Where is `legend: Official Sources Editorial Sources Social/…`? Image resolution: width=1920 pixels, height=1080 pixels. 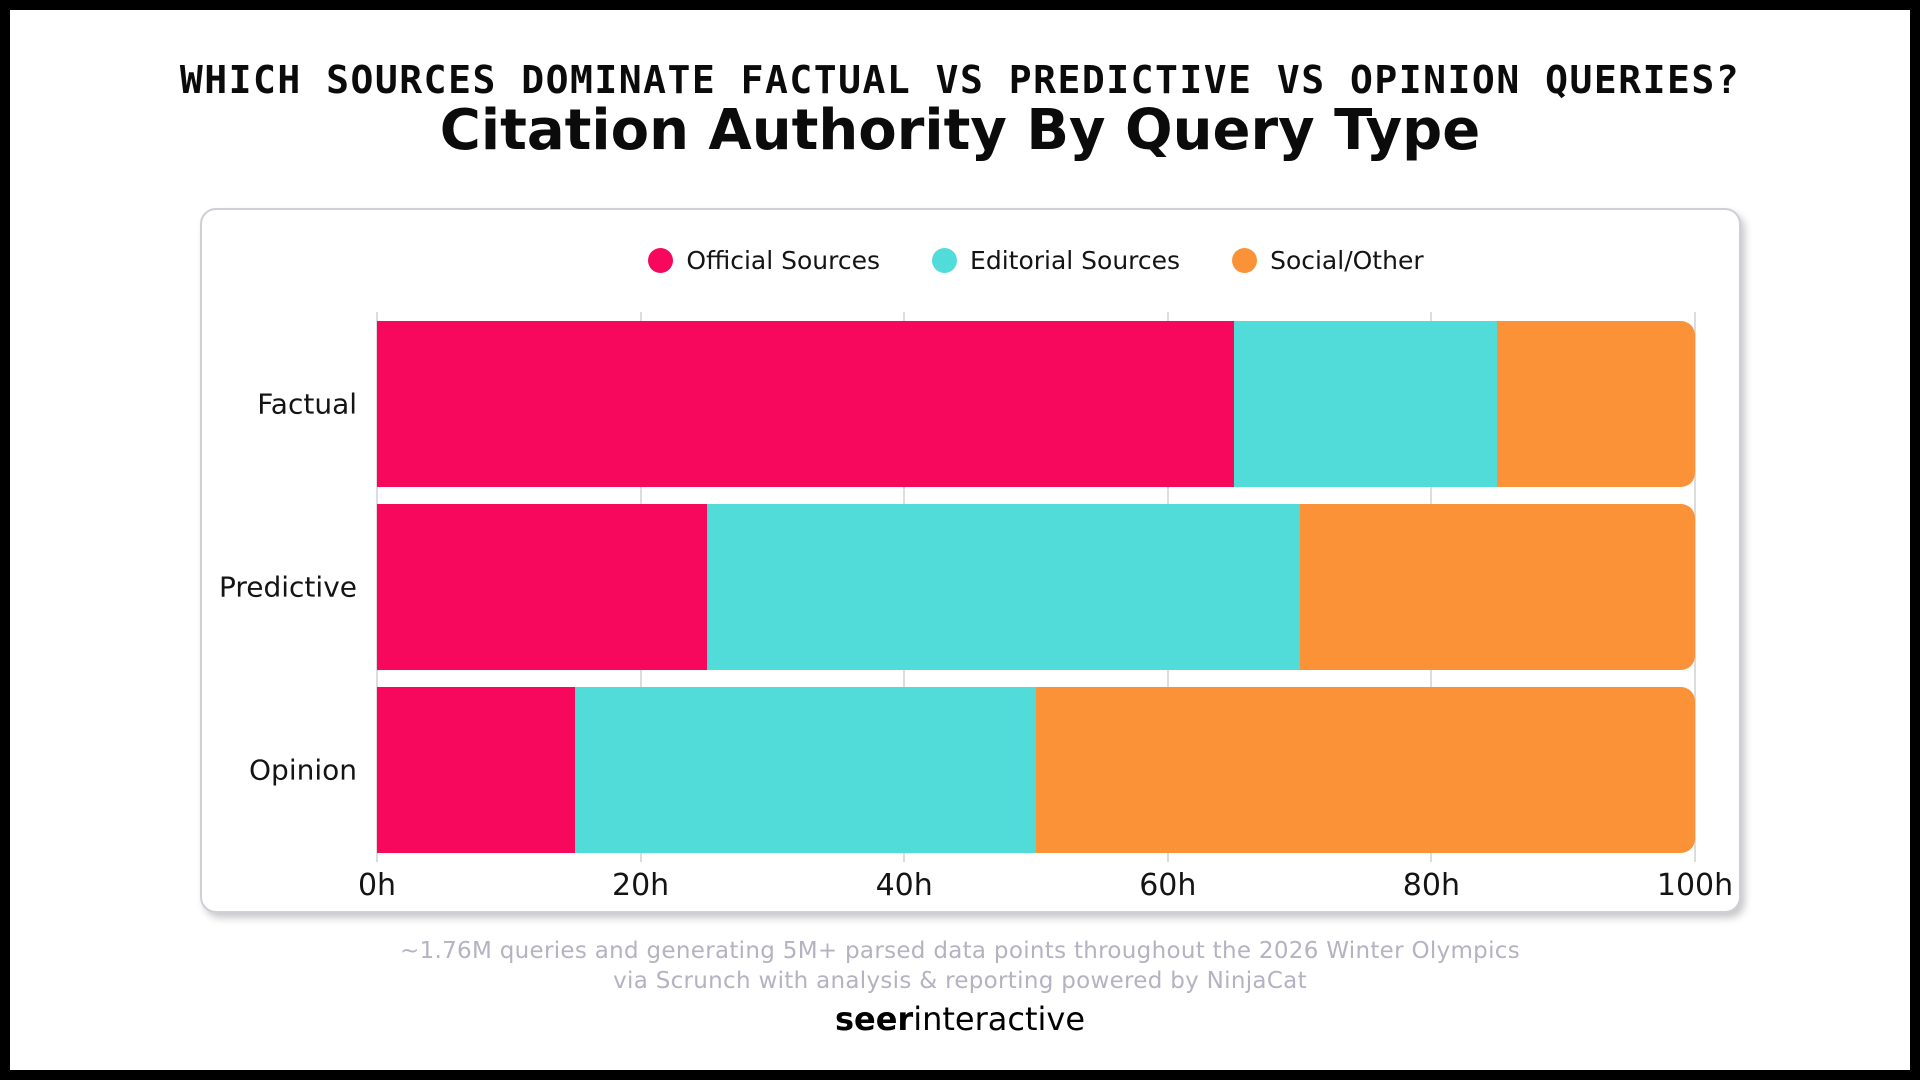
legend: Official Sources Editorial Sources Social/… is located at coordinates (1036, 260).